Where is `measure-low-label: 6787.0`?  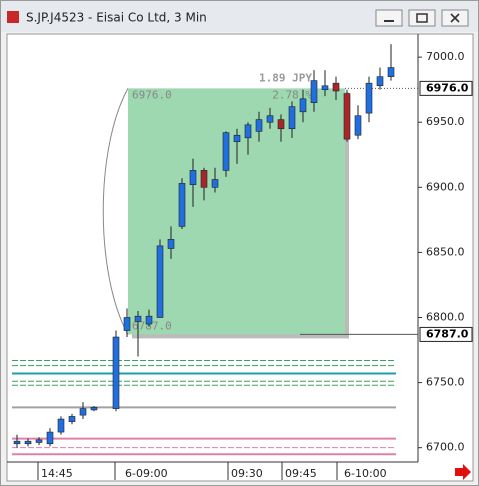
measure-low-label: 6787.0 is located at coordinates (152, 325).